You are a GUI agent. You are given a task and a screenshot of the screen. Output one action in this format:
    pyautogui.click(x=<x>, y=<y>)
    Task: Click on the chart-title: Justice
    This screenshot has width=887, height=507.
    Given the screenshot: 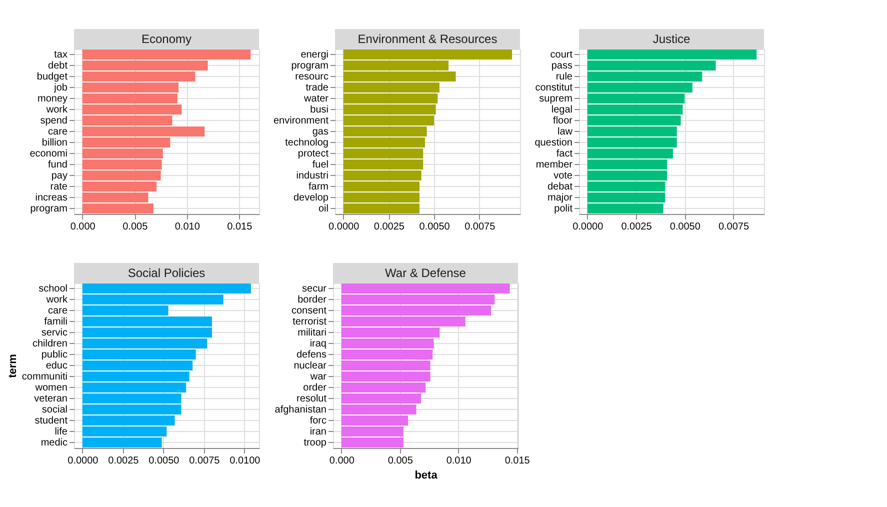 What is the action you would take?
    pyautogui.click(x=671, y=39)
    